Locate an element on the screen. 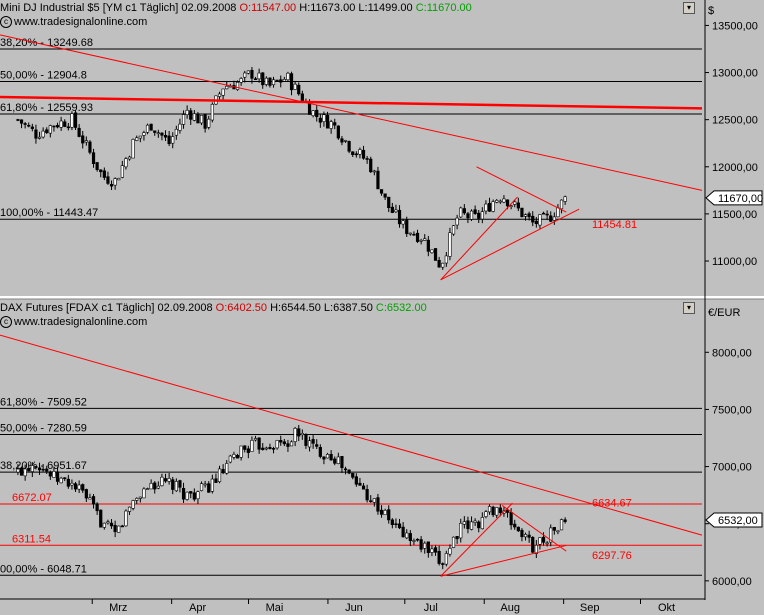 The width and height of the screenshot is (764, 615). fib-level-label: 6311.54 is located at coordinates (31, 539).